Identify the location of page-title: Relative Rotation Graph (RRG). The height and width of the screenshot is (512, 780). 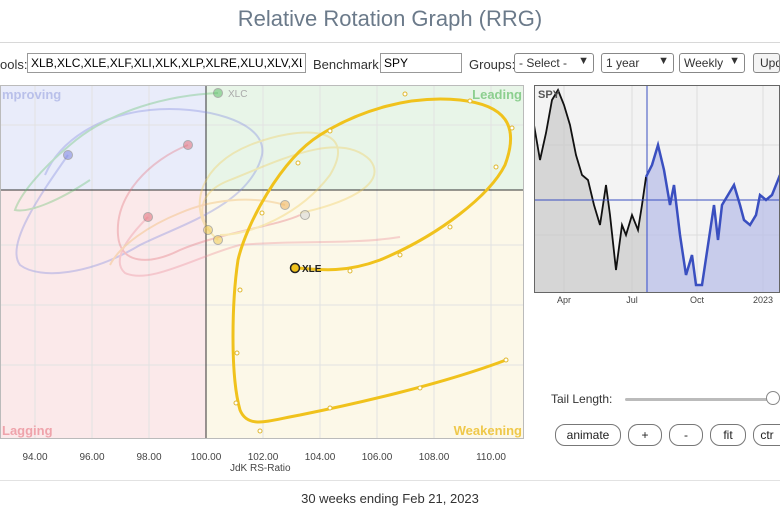
(390, 18).